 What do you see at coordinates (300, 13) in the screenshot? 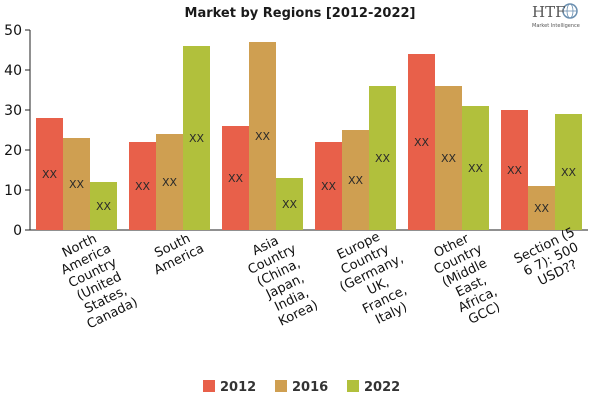
I see `chart-title: Market by Regions [2012-2022]` at bounding box center [300, 13].